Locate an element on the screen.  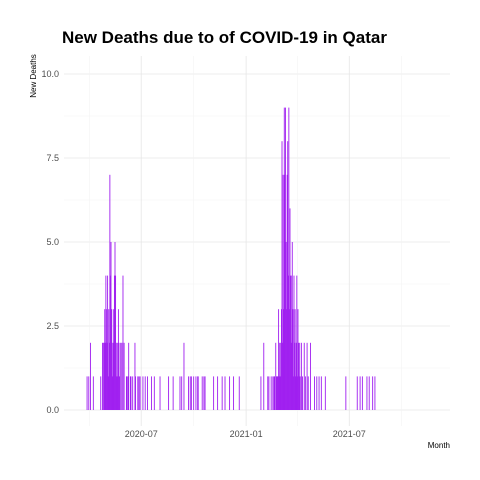
y-axis-label: New Deaths is located at coordinates (33, 76).